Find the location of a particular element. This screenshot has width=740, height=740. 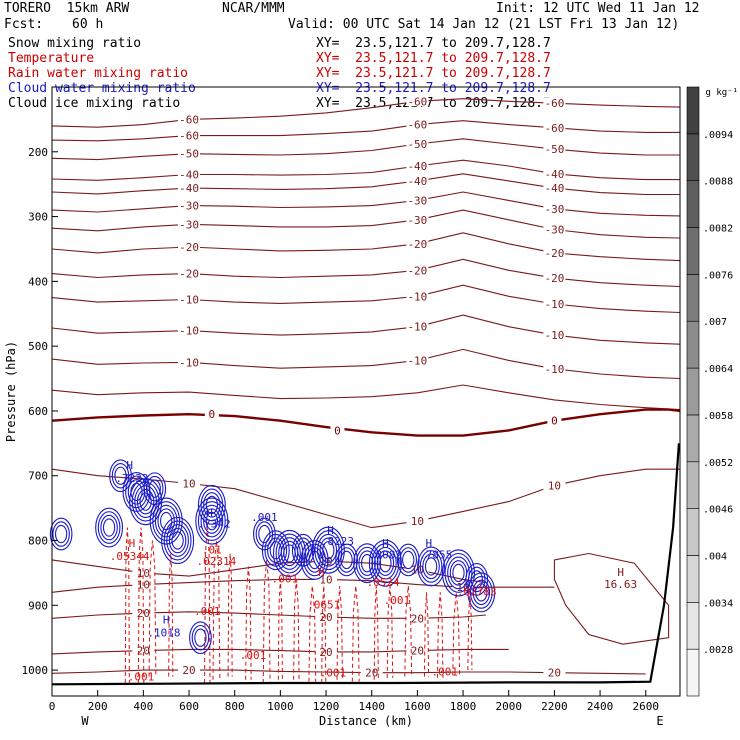

freezing-level-label: 0 is located at coordinates (554, 421).